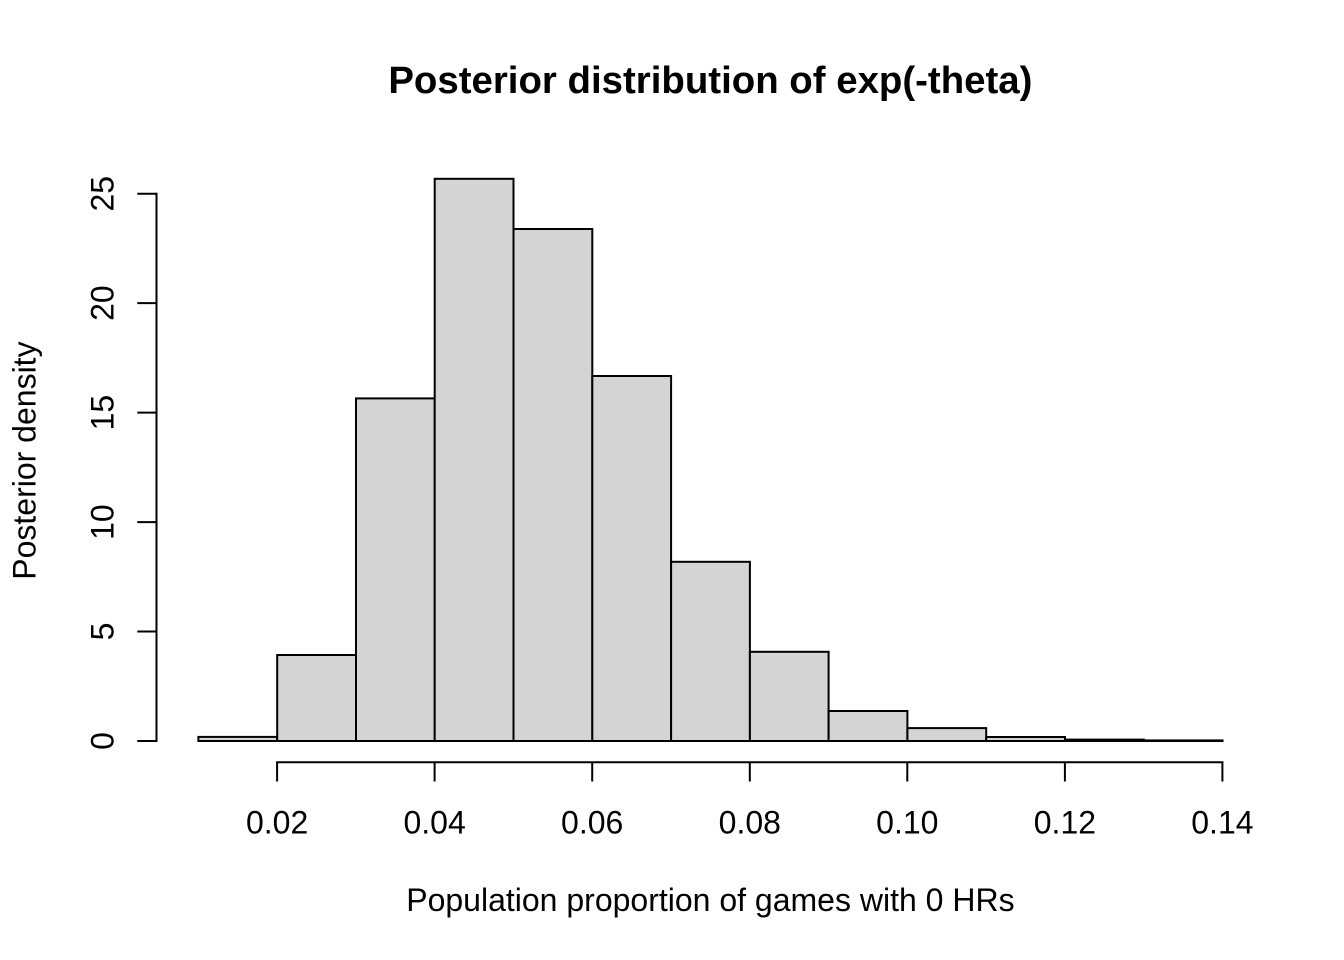  What do you see at coordinates (907, 823) in the screenshot?
I see `svg-text: 0.10` at bounding box center [907, 823].